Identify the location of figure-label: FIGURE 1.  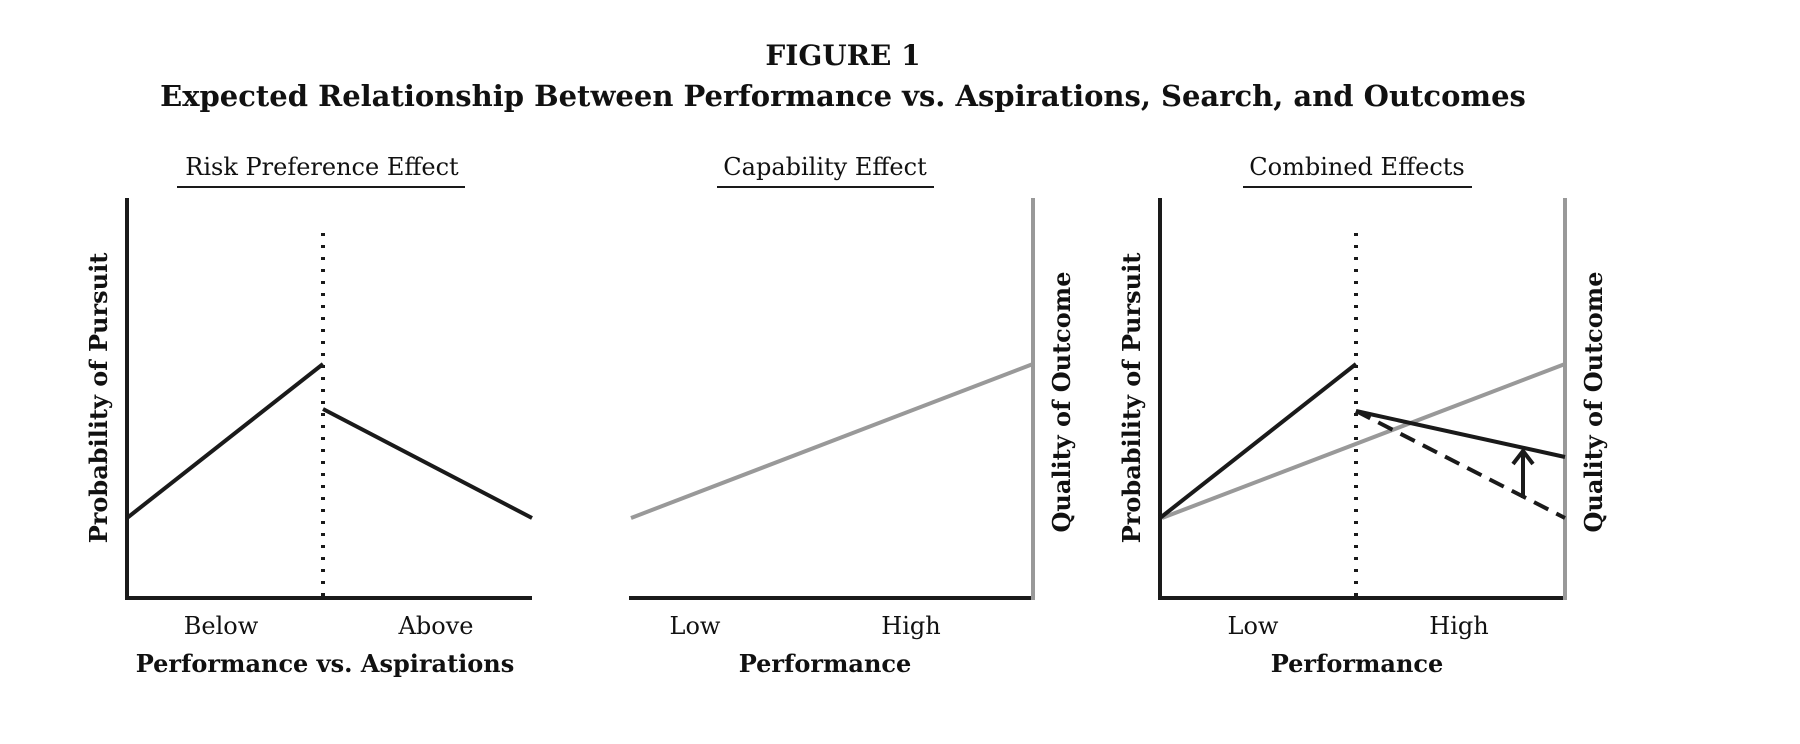
(842, 55).